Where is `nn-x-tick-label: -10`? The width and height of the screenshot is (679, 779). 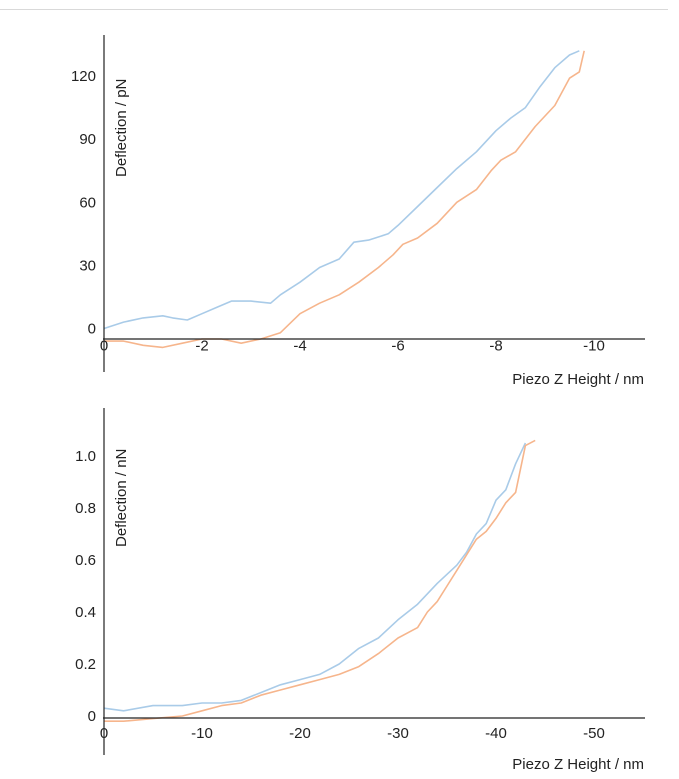 nn-x-tick-label: -10 is located at coordinates (202, 733).